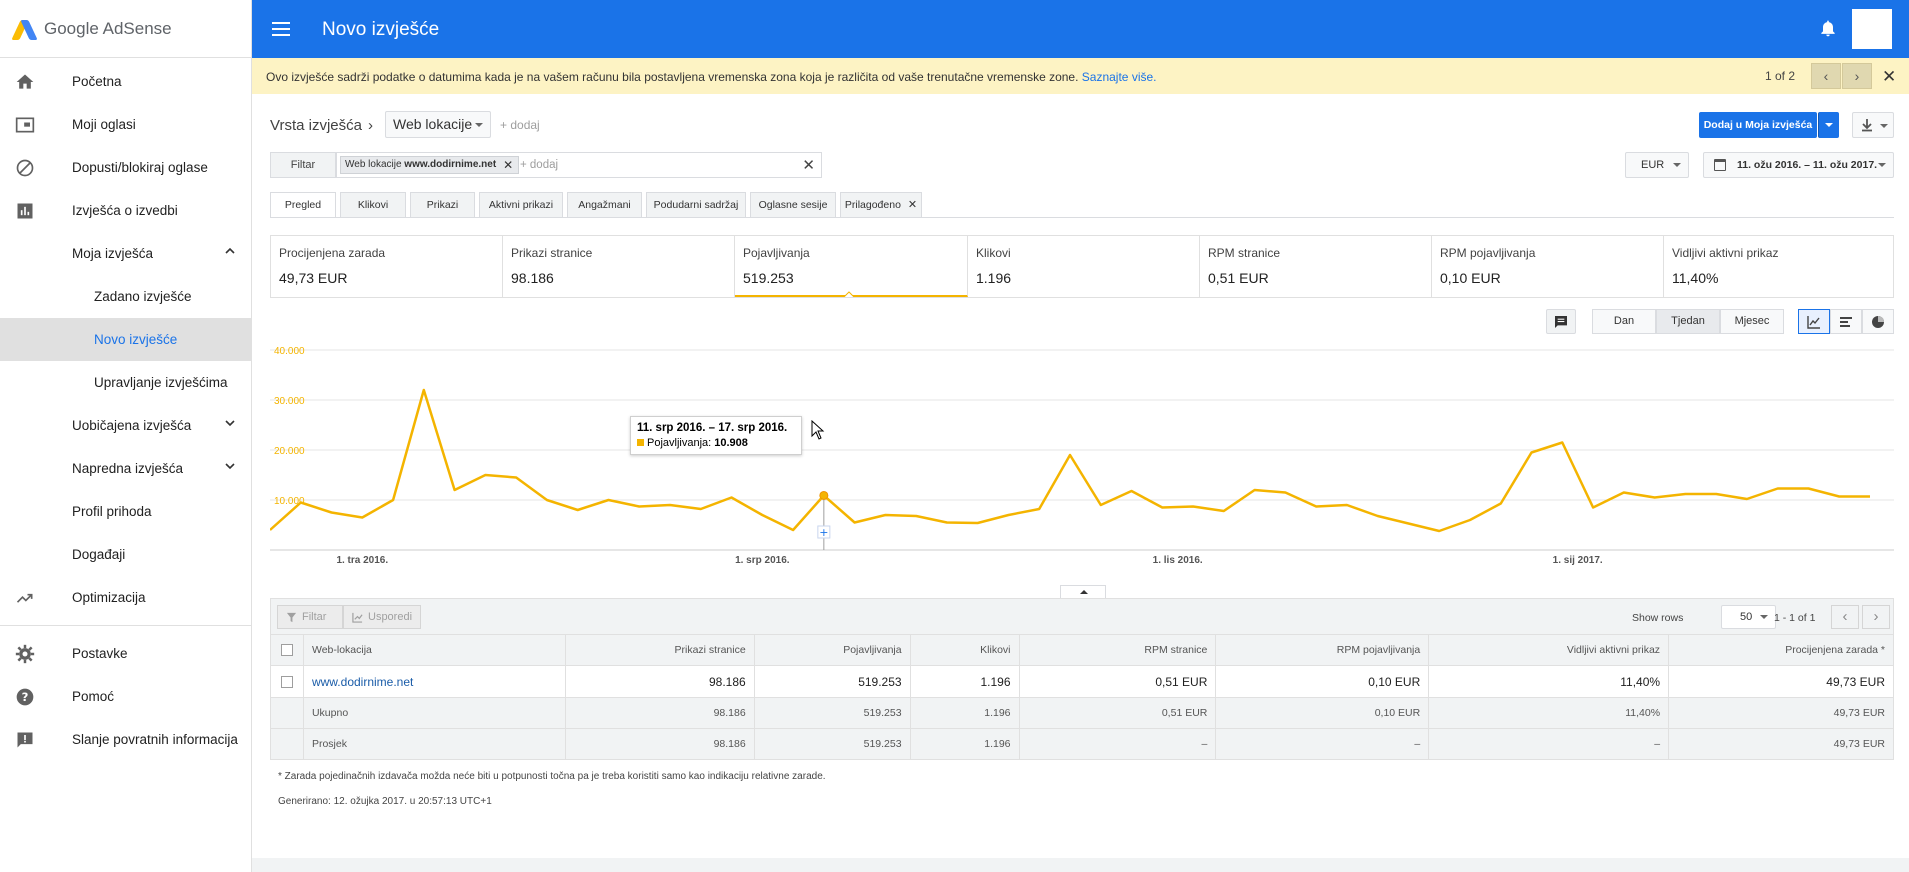 The width and height of the screenshot is (1909, 872). I want to click on avatar, so click(1872, 29).